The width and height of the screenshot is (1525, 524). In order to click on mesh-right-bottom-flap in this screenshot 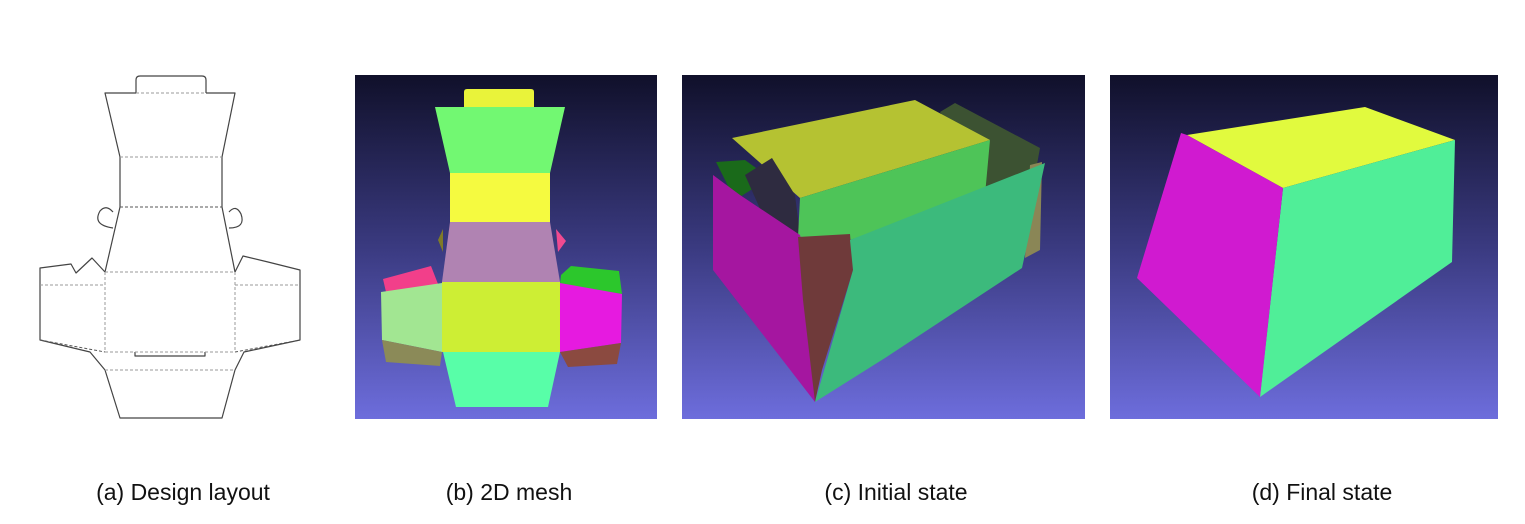, I will do `click(590, 355)`.